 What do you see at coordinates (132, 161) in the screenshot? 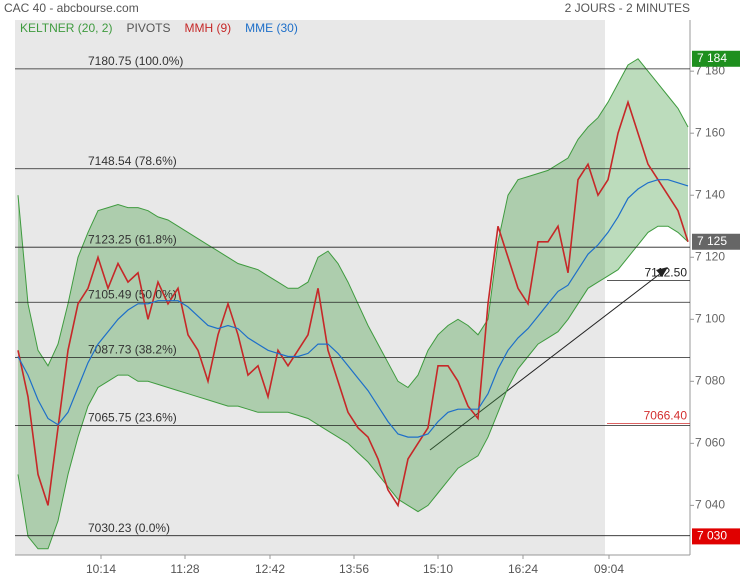
I see `pivot-label: 7148.54 (78.6%)` at bounding box center [132, 161].